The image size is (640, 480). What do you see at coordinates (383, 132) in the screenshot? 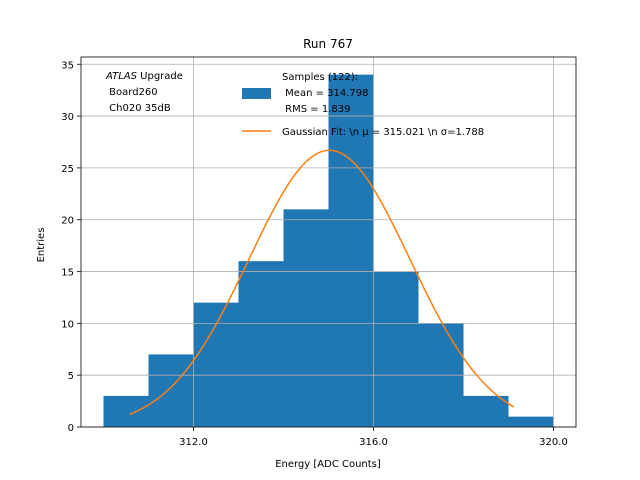
I see `legend-fit-label: Gaussian Fit: \n μ = 315.021 \n σ=1.788` at bounding box center [383, 132].